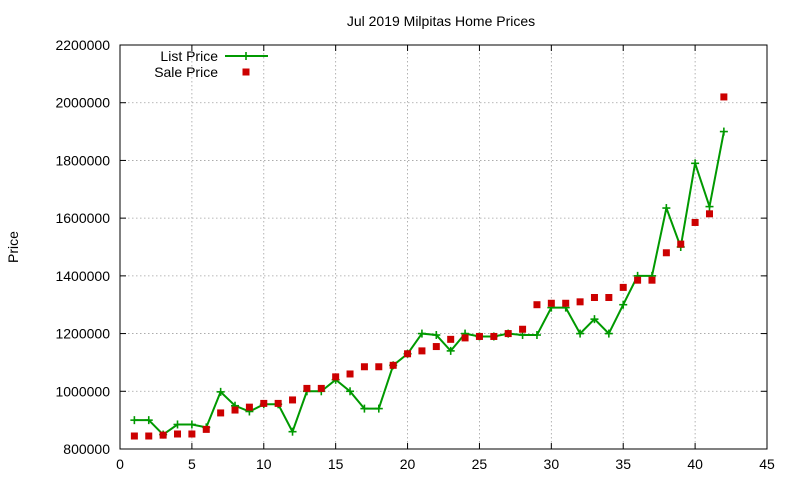 This screenshot has height=480, width=800. Describe the element at coordinates (552, 464) in the screenshot. I see `x-tick-label: 30` at that location.